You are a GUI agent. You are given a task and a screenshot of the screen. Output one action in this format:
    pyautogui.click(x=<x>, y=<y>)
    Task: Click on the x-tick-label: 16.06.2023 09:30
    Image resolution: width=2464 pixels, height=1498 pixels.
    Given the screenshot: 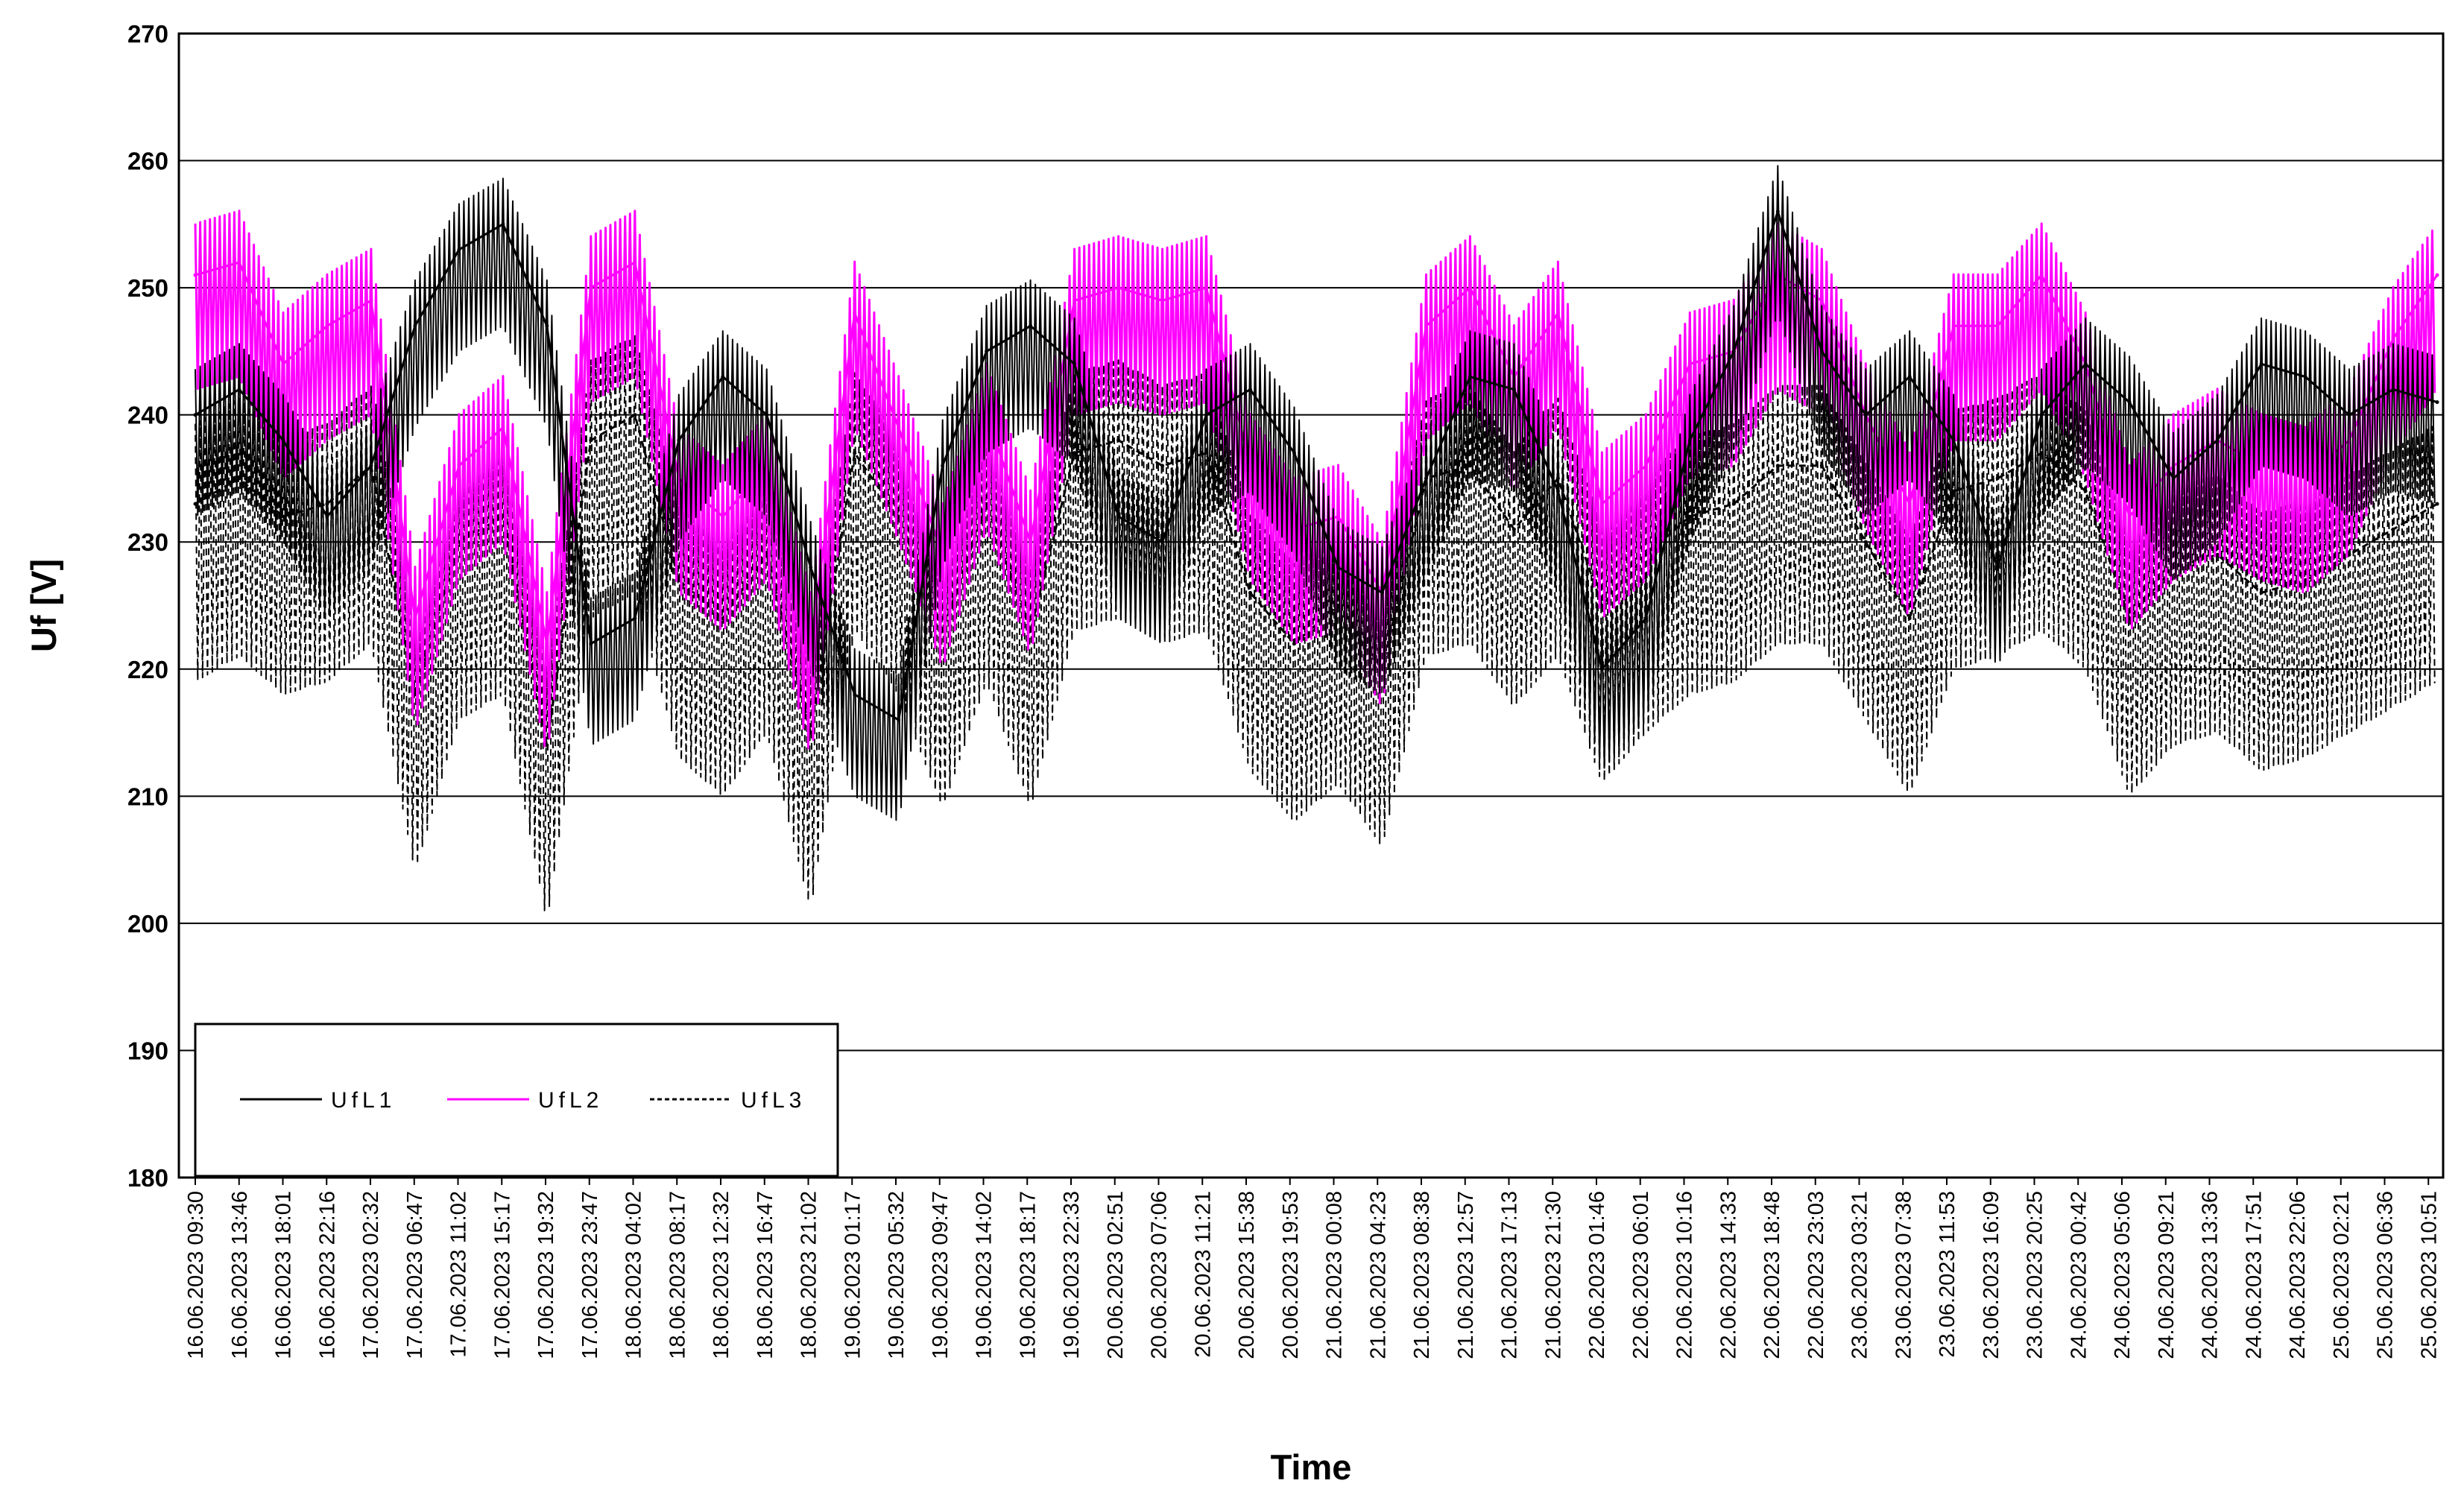 What is the action you would take?
    pyautogui.click(x=196, y=1275)
    